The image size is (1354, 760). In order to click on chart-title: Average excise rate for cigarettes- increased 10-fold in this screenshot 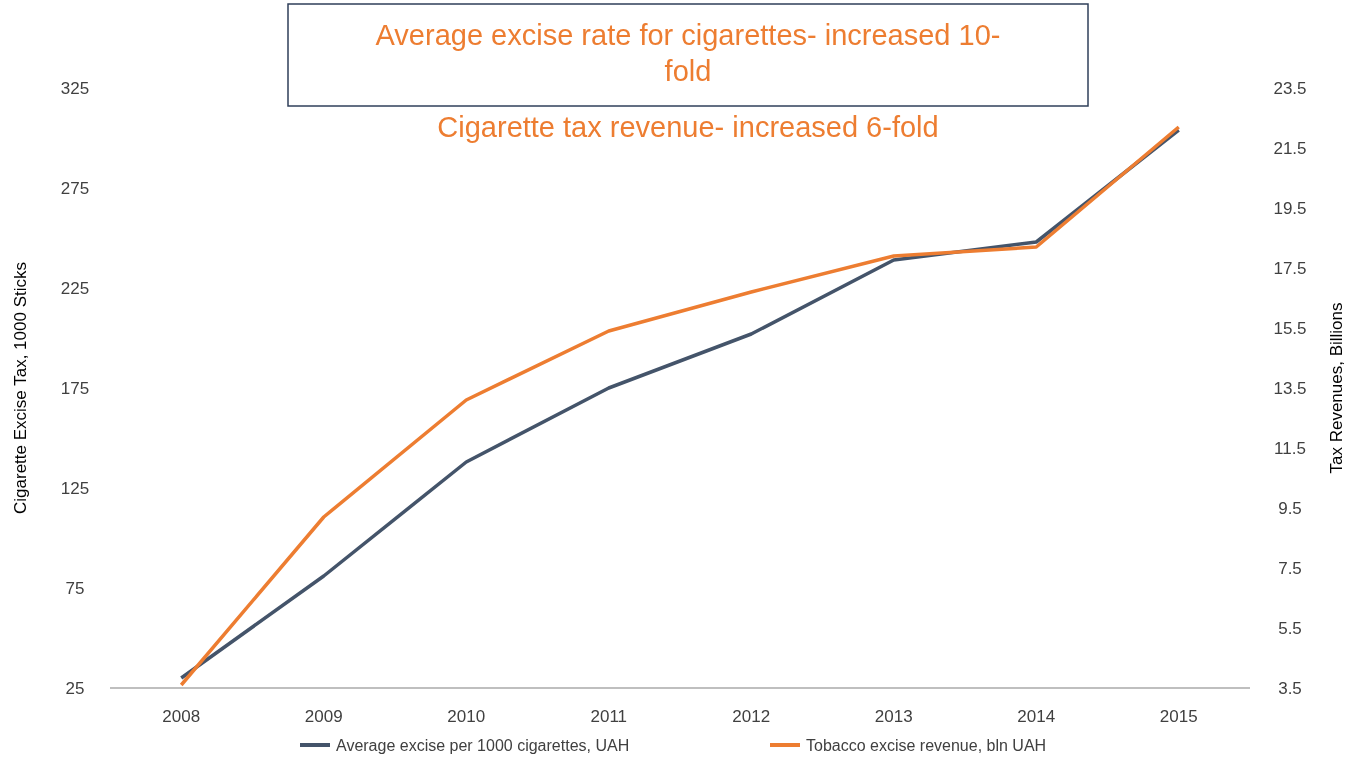, I will do `click(688, 53)`.